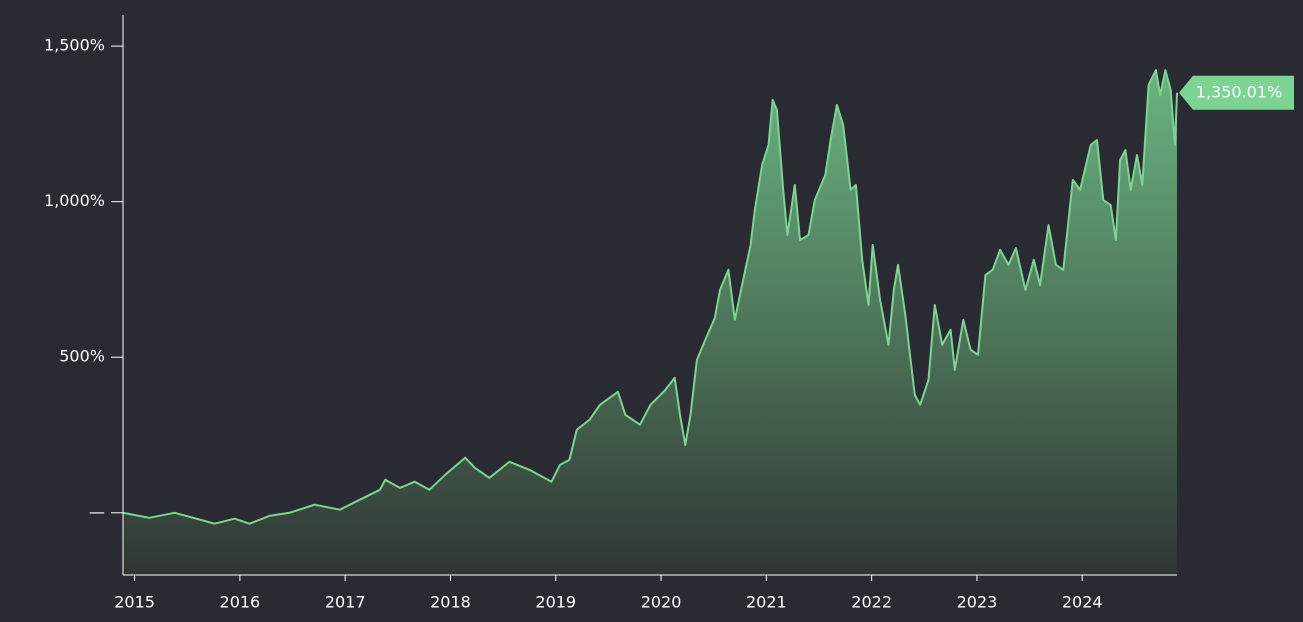 The height and width of the screenshot is (622, 1303). Describe the element at coordinates (134, 602) in the screenshot. I see `x-tick-label: 2015` at that location.